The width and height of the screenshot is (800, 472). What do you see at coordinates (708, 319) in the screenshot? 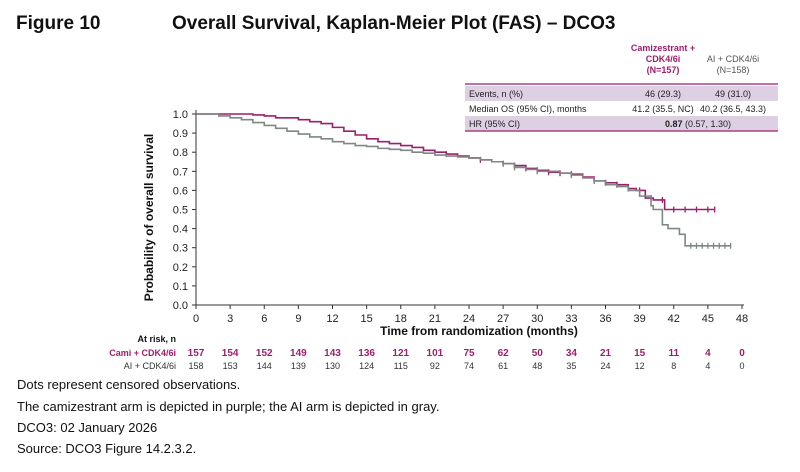
I see `x-tick-label: 45` at bounding box center [708, 319].